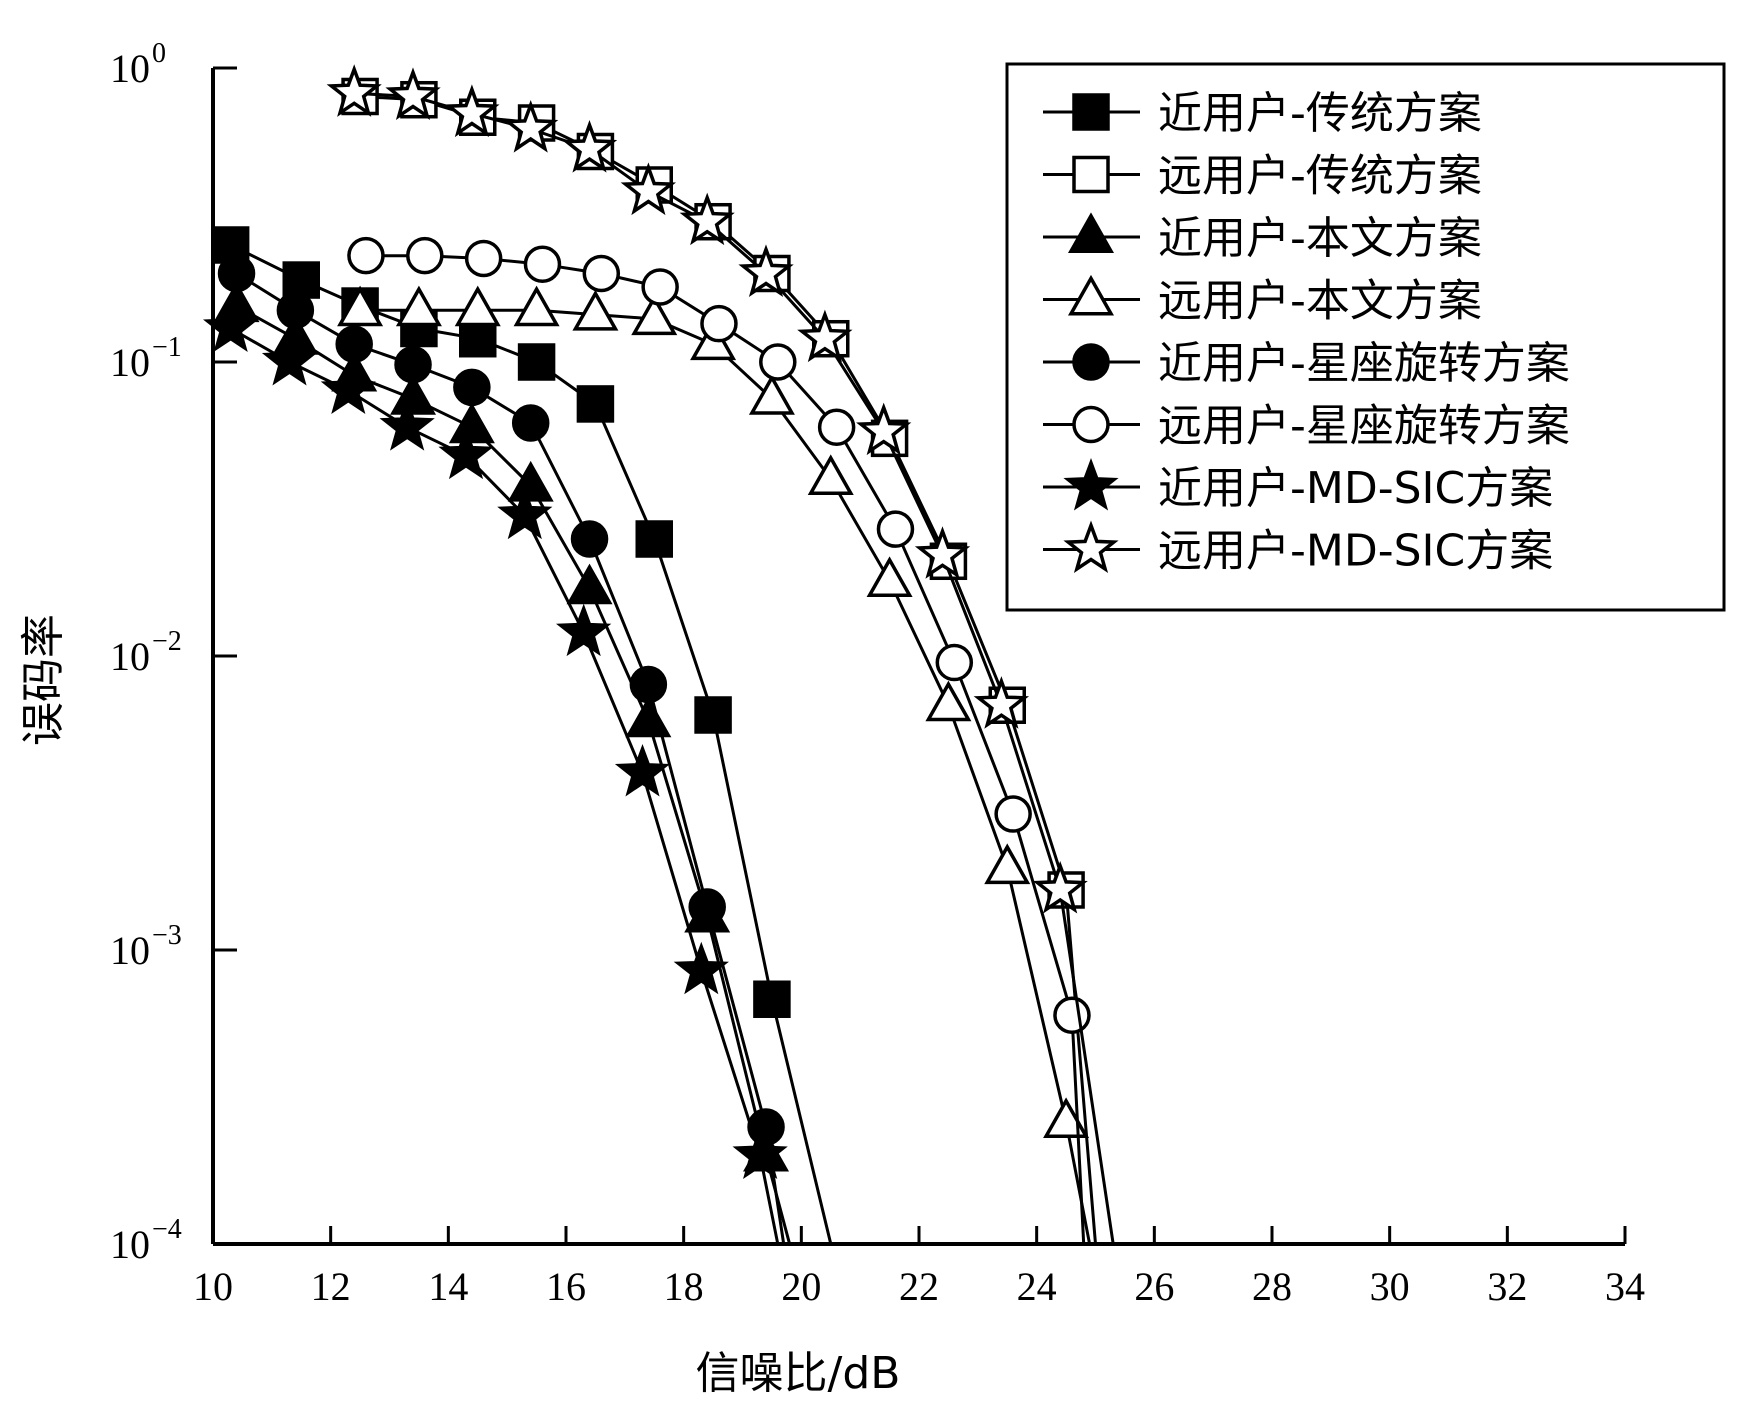  Describe the element at coordinates (448, 1286) in the screenshot. I see `x-tick-label: 14` at that location.